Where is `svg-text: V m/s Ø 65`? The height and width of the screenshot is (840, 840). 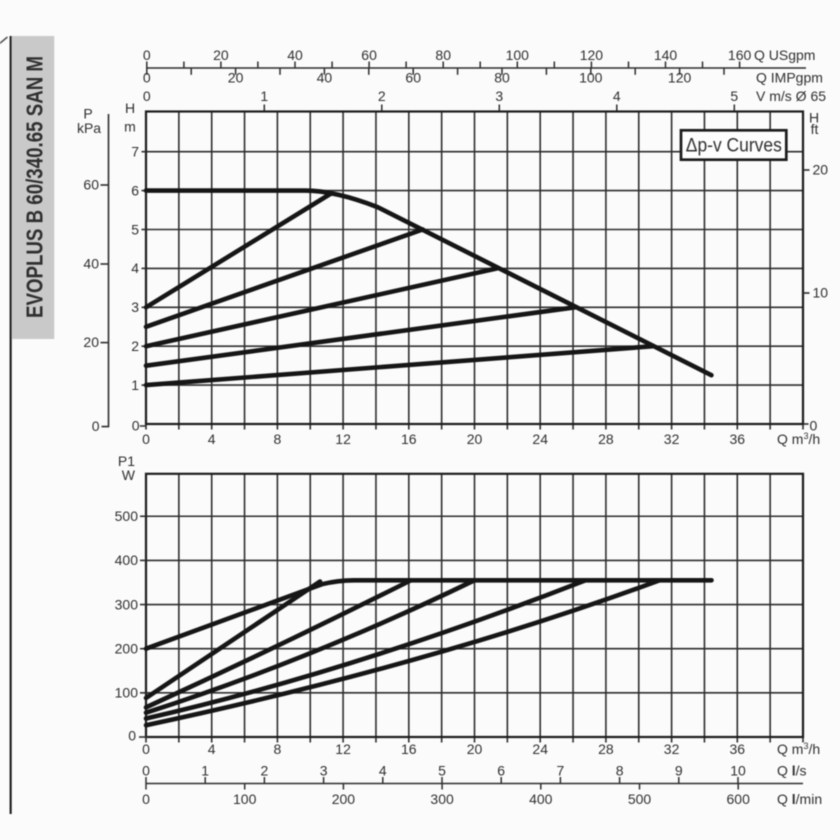
svg-text: V m/s Ø 65 is located at coordinates (791, 96).